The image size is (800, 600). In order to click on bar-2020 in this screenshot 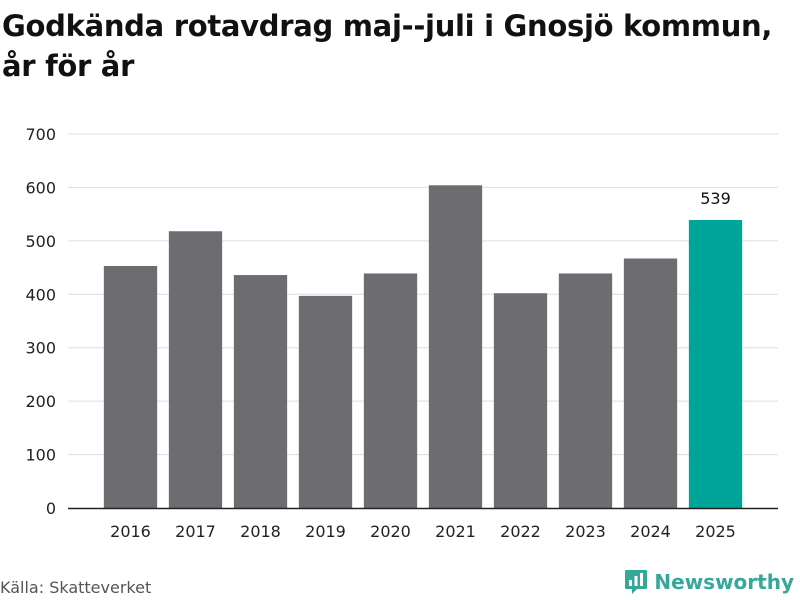, I will do `click(390, 390)`.